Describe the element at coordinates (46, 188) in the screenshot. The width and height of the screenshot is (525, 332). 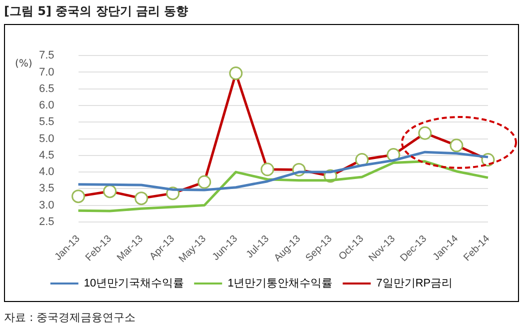
I see `y-tick-label: 3.5` at that location.